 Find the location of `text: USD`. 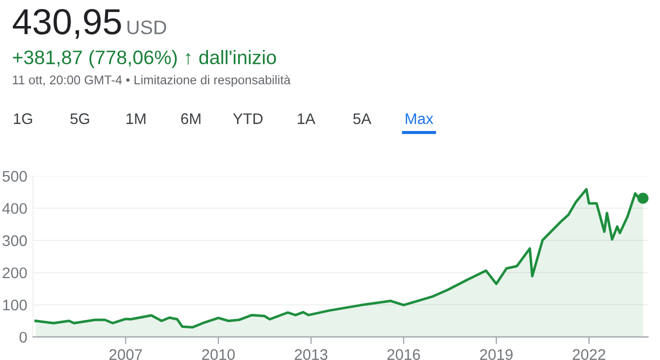

text: USD is located at coordinates (147, 27).